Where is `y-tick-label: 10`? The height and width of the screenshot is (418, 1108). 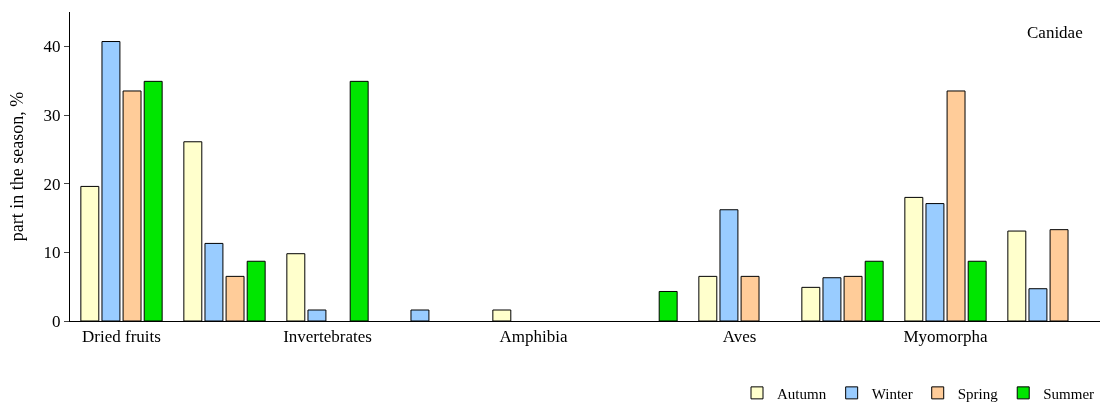
y-tick-label: 10 is located at coordinates (52, 253).